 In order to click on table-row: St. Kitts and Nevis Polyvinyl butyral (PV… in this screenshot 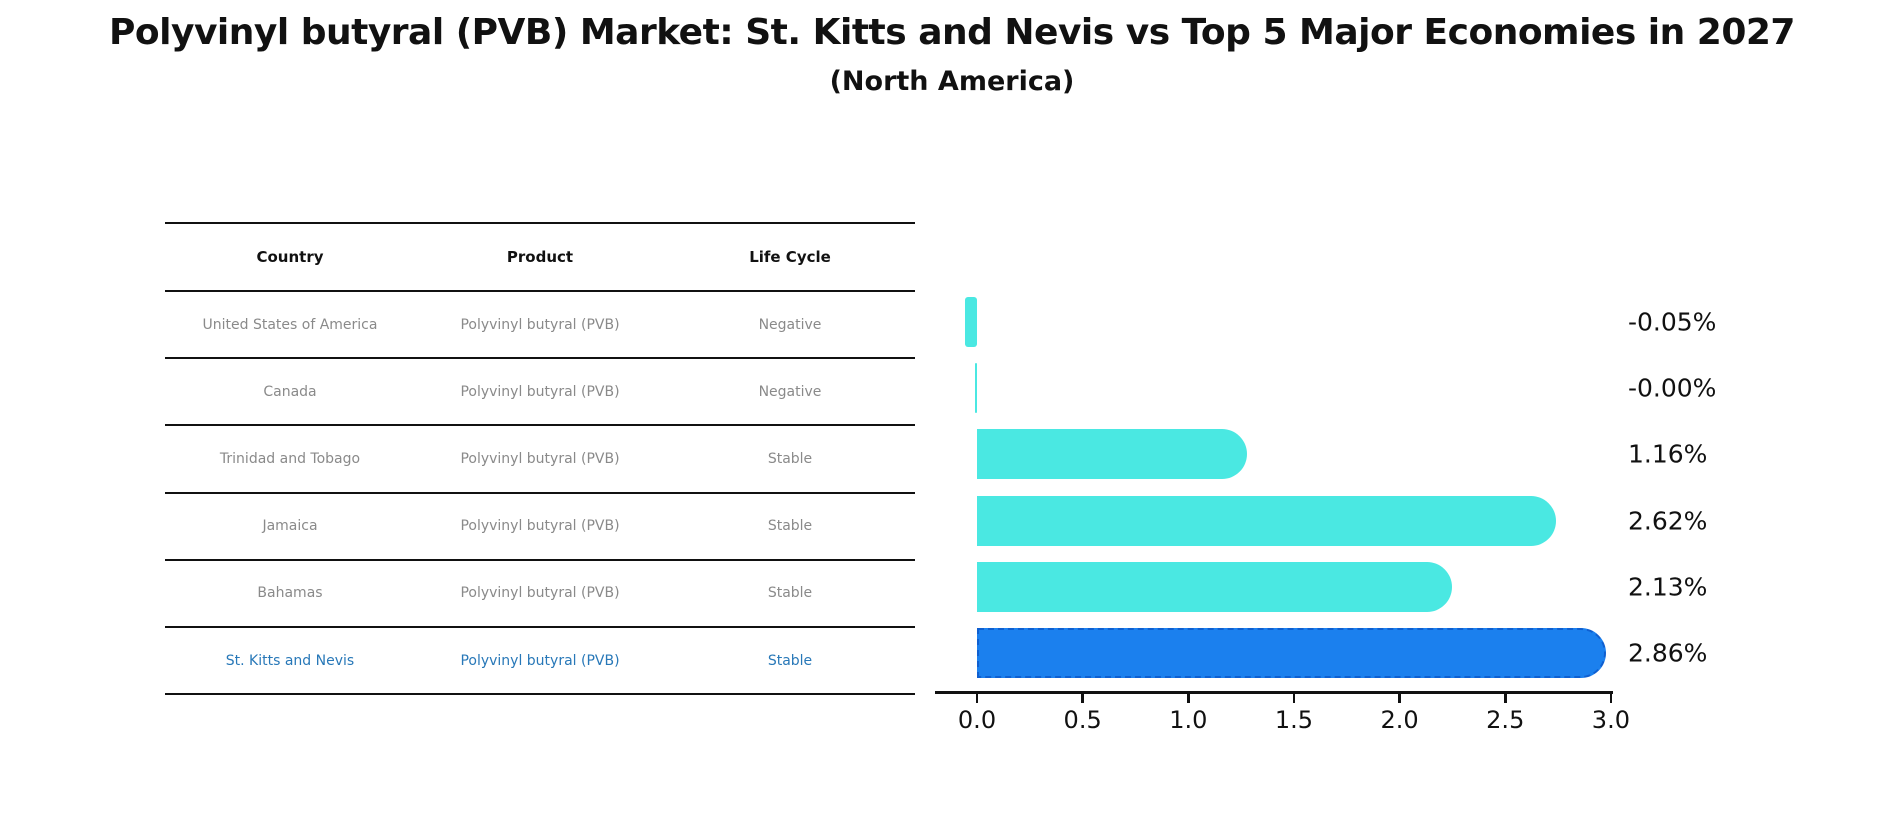, I will do `click(540, 662)`.